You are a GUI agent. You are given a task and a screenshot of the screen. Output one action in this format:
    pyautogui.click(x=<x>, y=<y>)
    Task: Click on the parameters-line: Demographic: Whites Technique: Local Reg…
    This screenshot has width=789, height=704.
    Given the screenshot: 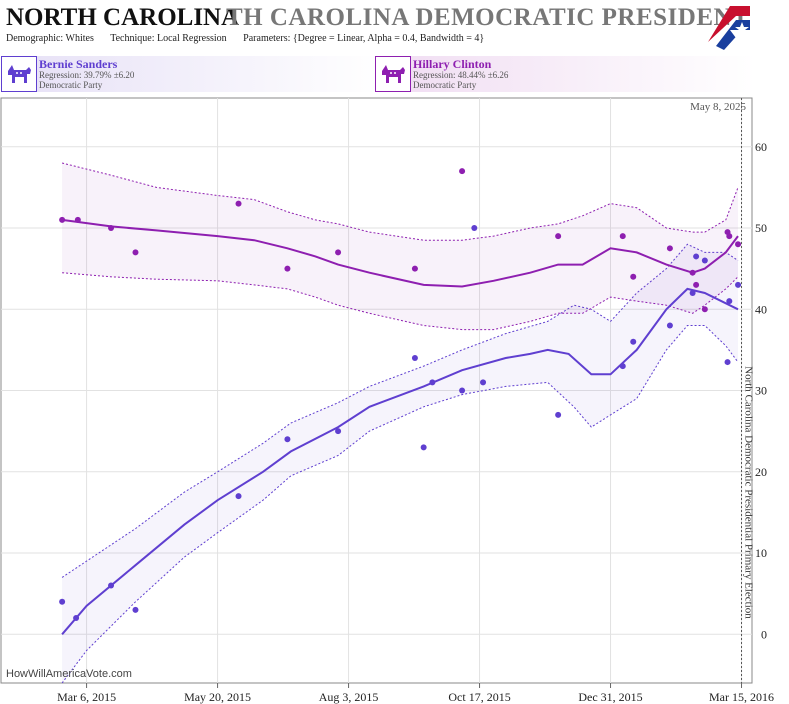 What is the action you would take?
    pyautogui.click(x=252, y=38)
    